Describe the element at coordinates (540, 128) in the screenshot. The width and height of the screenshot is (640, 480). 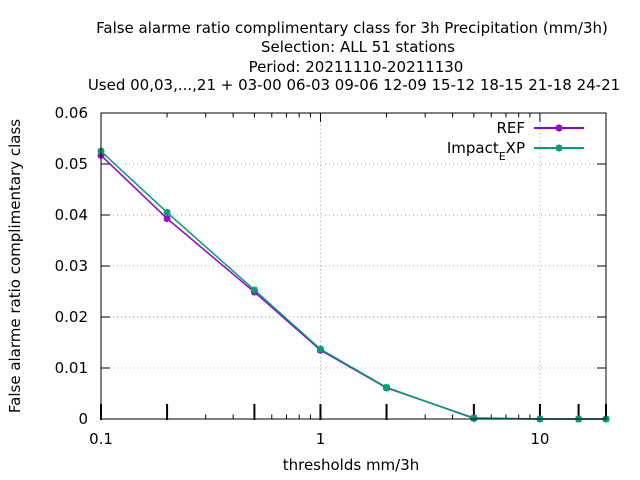
I see `legend-entry-ref: REF` at that location.